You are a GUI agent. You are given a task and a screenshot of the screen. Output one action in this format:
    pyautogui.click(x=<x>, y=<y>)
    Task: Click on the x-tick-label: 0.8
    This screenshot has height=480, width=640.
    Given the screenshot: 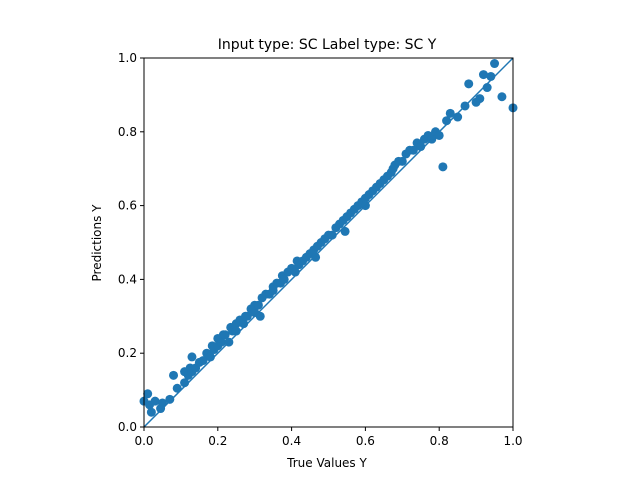 What is the action you would take?
    pyautogui.click(x=439, y=441)
    